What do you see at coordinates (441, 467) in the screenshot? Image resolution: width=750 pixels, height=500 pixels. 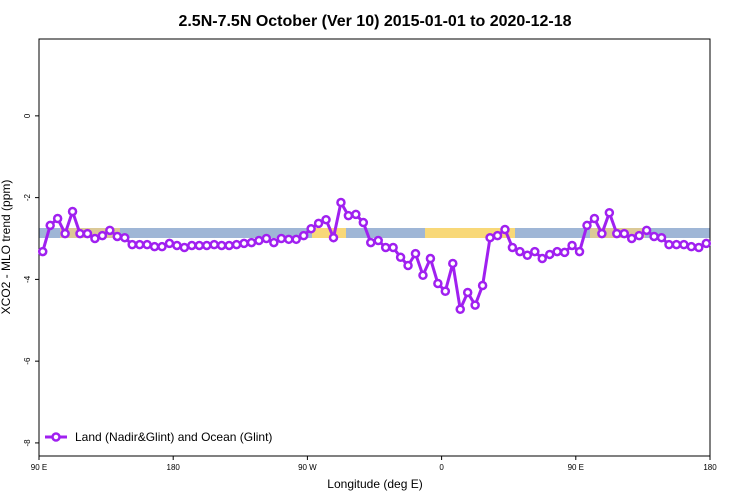 I see `x-tick-label: 0` at bounding box center [441, 467].